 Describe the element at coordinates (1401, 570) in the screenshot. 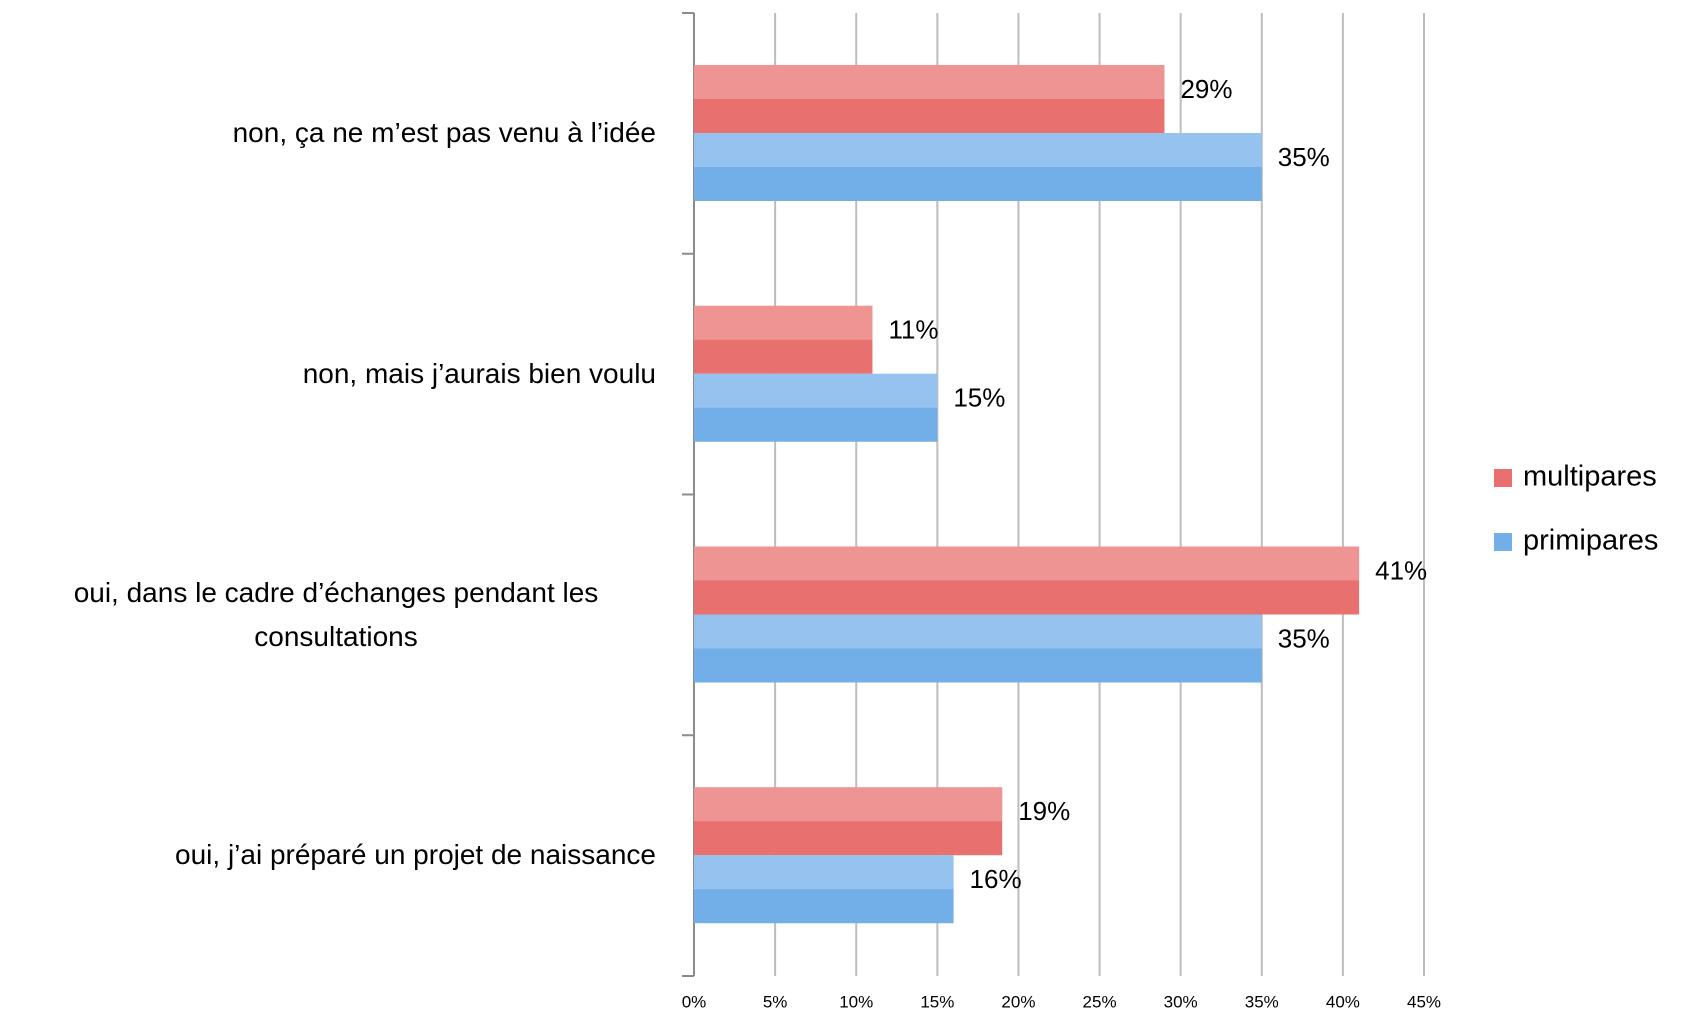

I see `value-label: 41%` at that location.